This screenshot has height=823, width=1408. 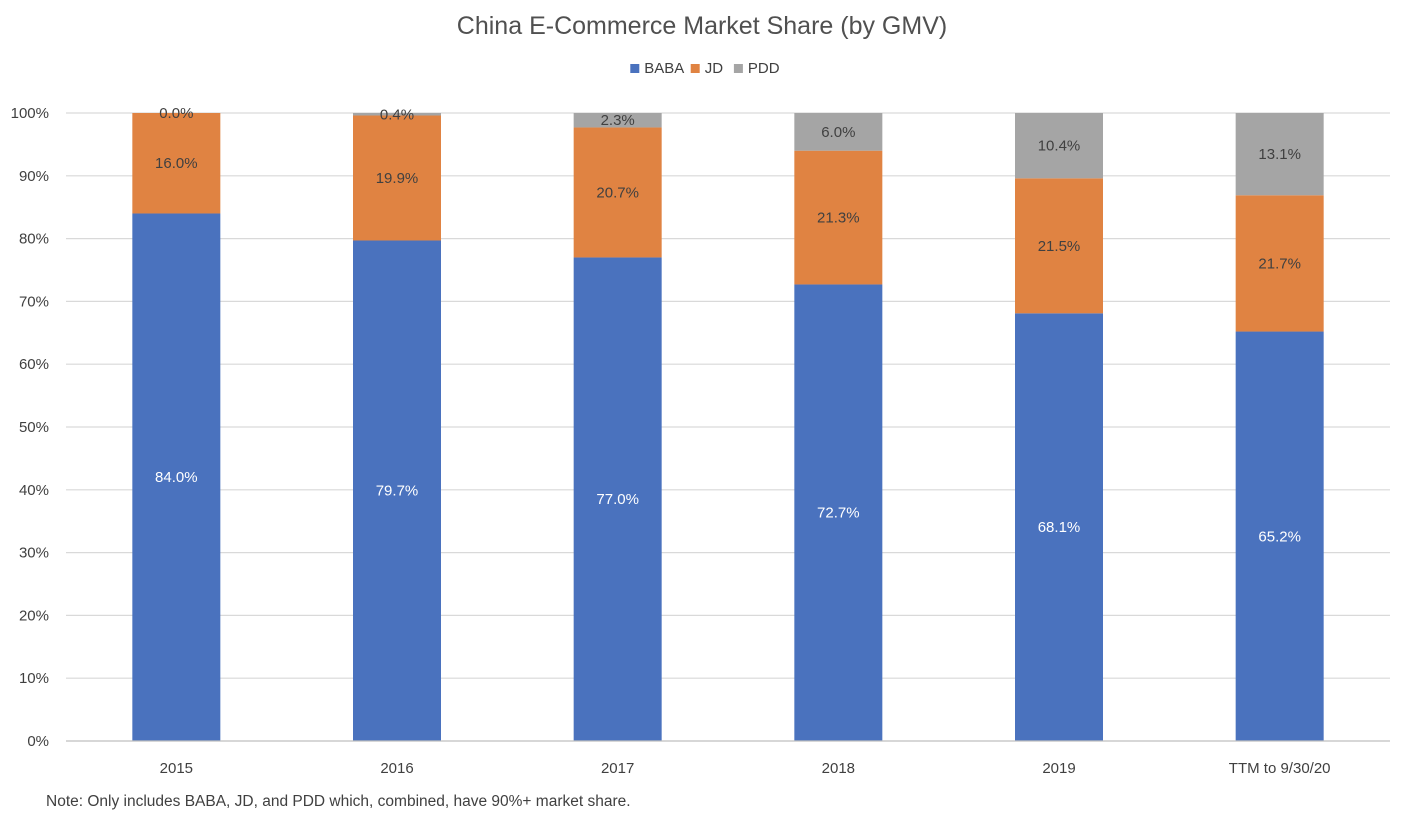 What do you see at coordinates (34, 176) in the screenshot?
I see `y-tick-label: 90%` at bounding box center [34, 176].